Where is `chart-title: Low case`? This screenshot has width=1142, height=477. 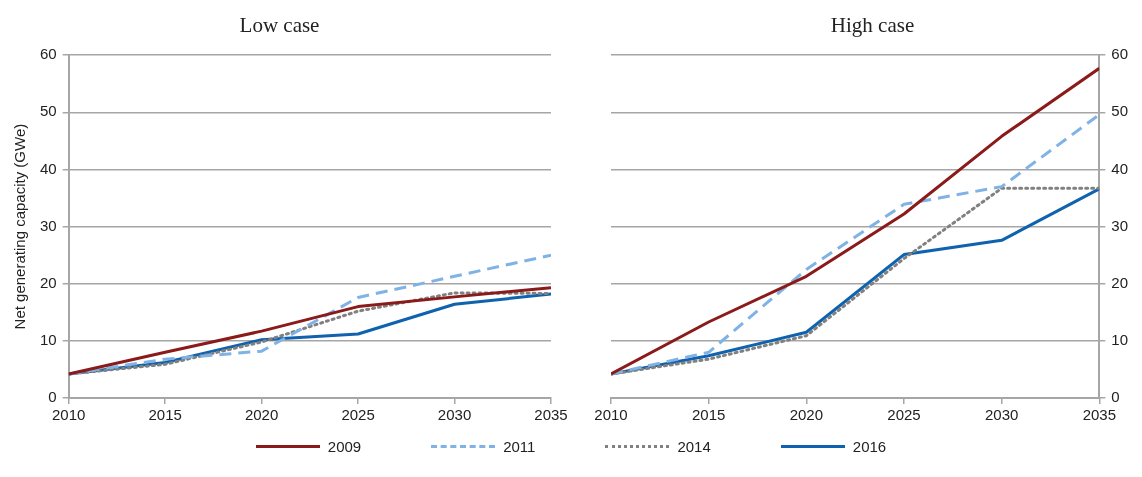 chart-title: Low case is located at coordinates (279, 25).